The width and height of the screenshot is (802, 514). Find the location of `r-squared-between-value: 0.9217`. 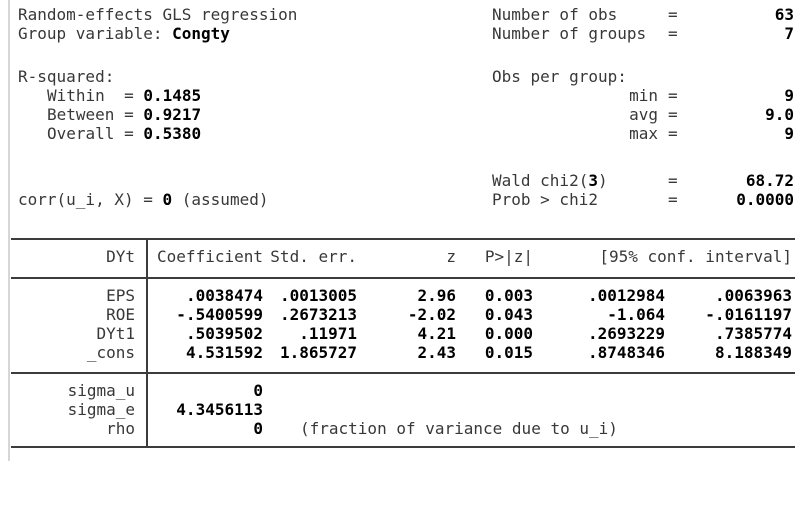

r-squared-between-value: 0.9217 is located at coordinates (172, 114).